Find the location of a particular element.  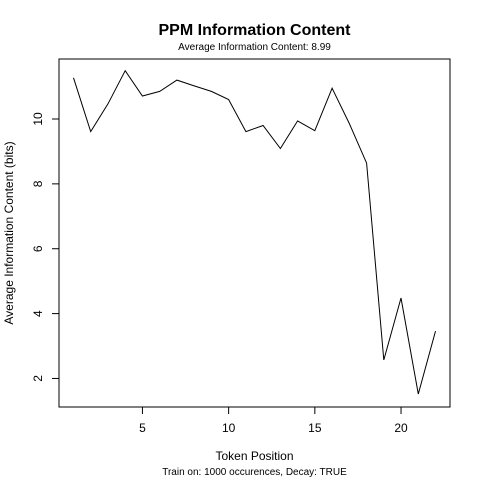

y-axis: 2 4 6 8 10 is located at coordinates (45, 247).